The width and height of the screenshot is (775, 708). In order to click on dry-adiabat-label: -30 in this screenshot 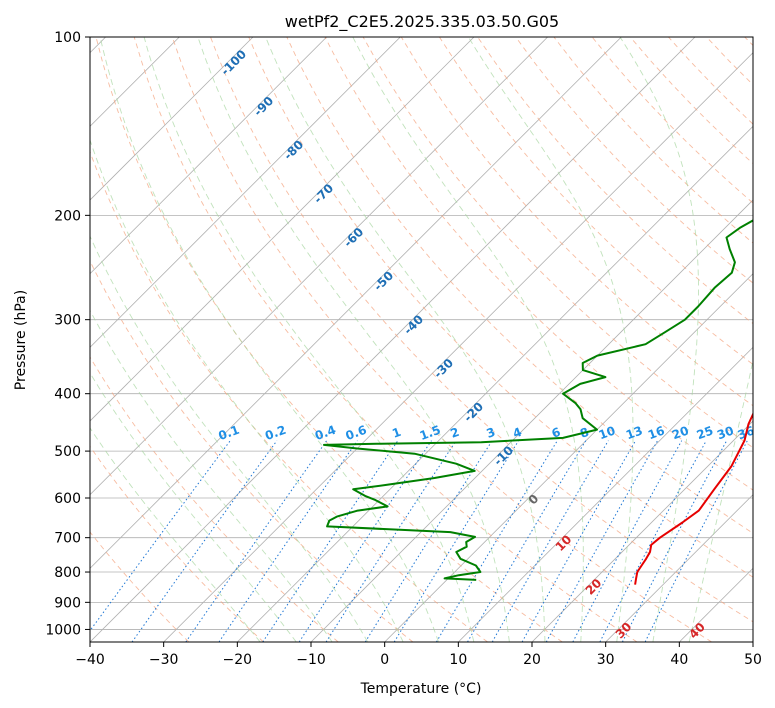, I will do `click(443, 368)`.